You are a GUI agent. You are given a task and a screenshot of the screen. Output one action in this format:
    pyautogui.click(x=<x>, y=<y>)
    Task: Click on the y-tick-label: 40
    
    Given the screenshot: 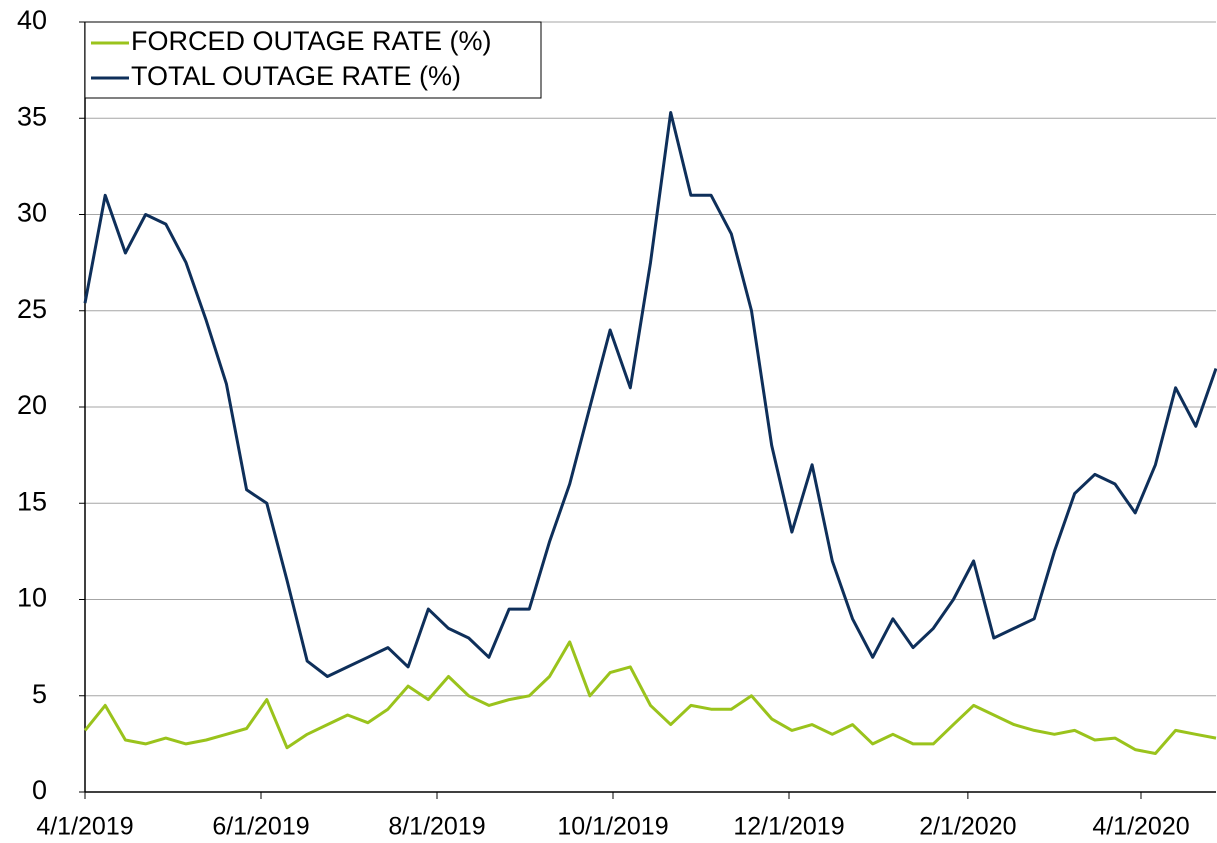 What is the action you would take?
    pyautogui.click(x=32, y=20)
    